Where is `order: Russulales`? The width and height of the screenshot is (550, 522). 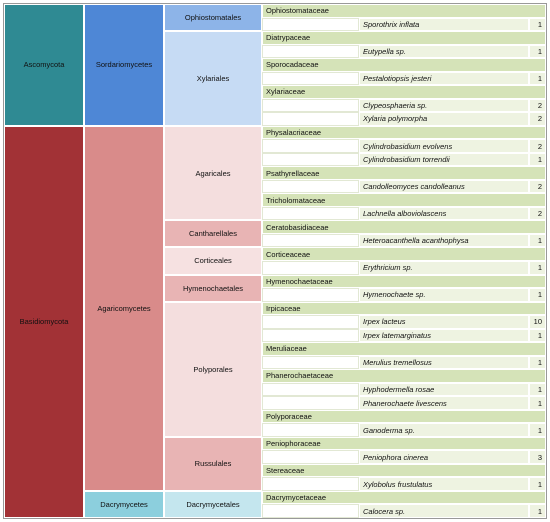
order: Russulales is located at coordinates (213, 463).